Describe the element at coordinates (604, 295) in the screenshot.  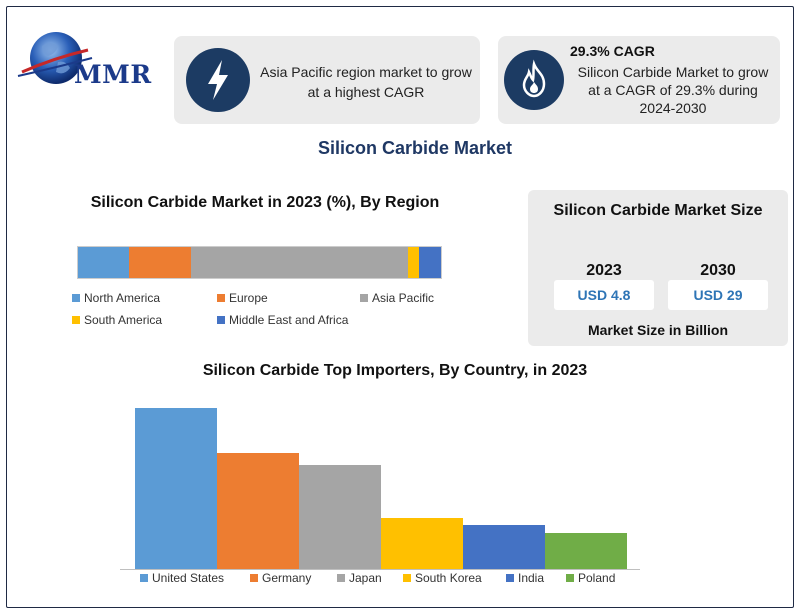
I see `value-2023: USD 4.8` at that location.